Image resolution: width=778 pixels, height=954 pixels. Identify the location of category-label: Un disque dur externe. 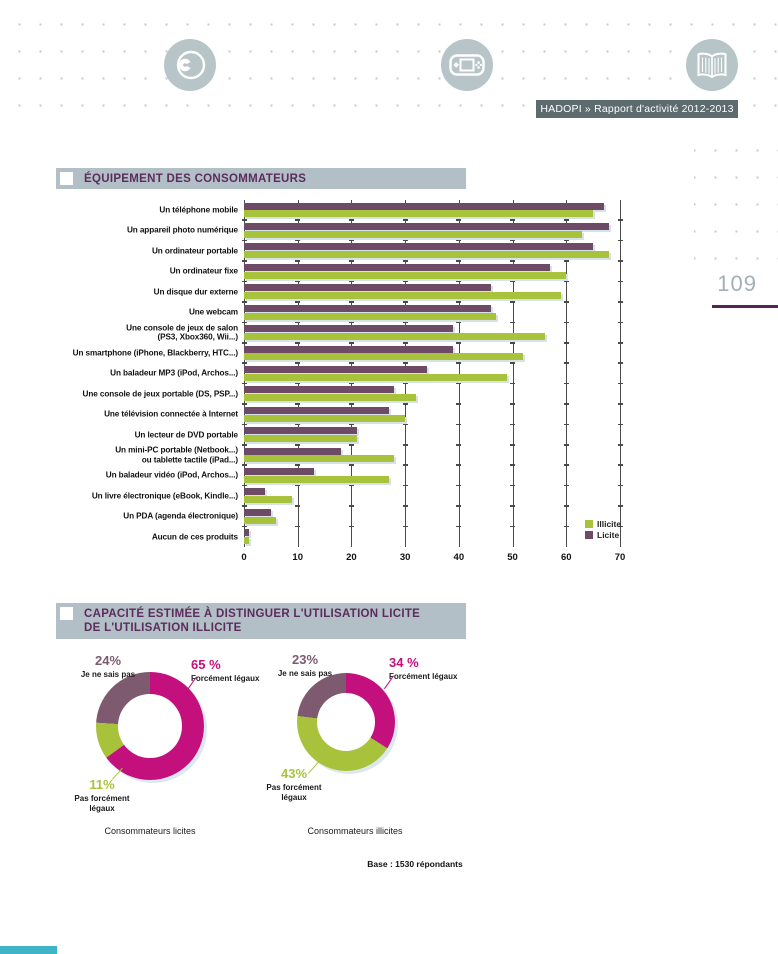
(195, 291).